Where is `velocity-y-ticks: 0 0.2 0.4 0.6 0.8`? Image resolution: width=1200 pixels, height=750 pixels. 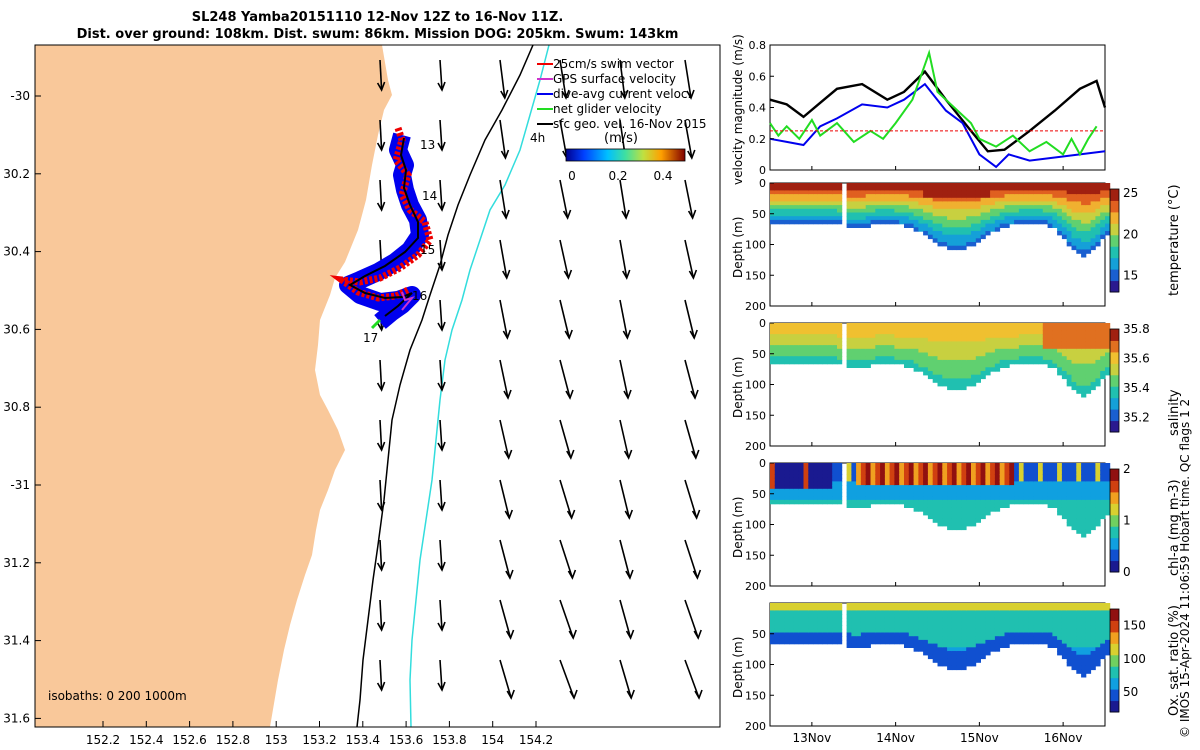
velocity-y-ticks: 0 0.2 0.4 0.6 0.8 is located at coordinates (761, 108).